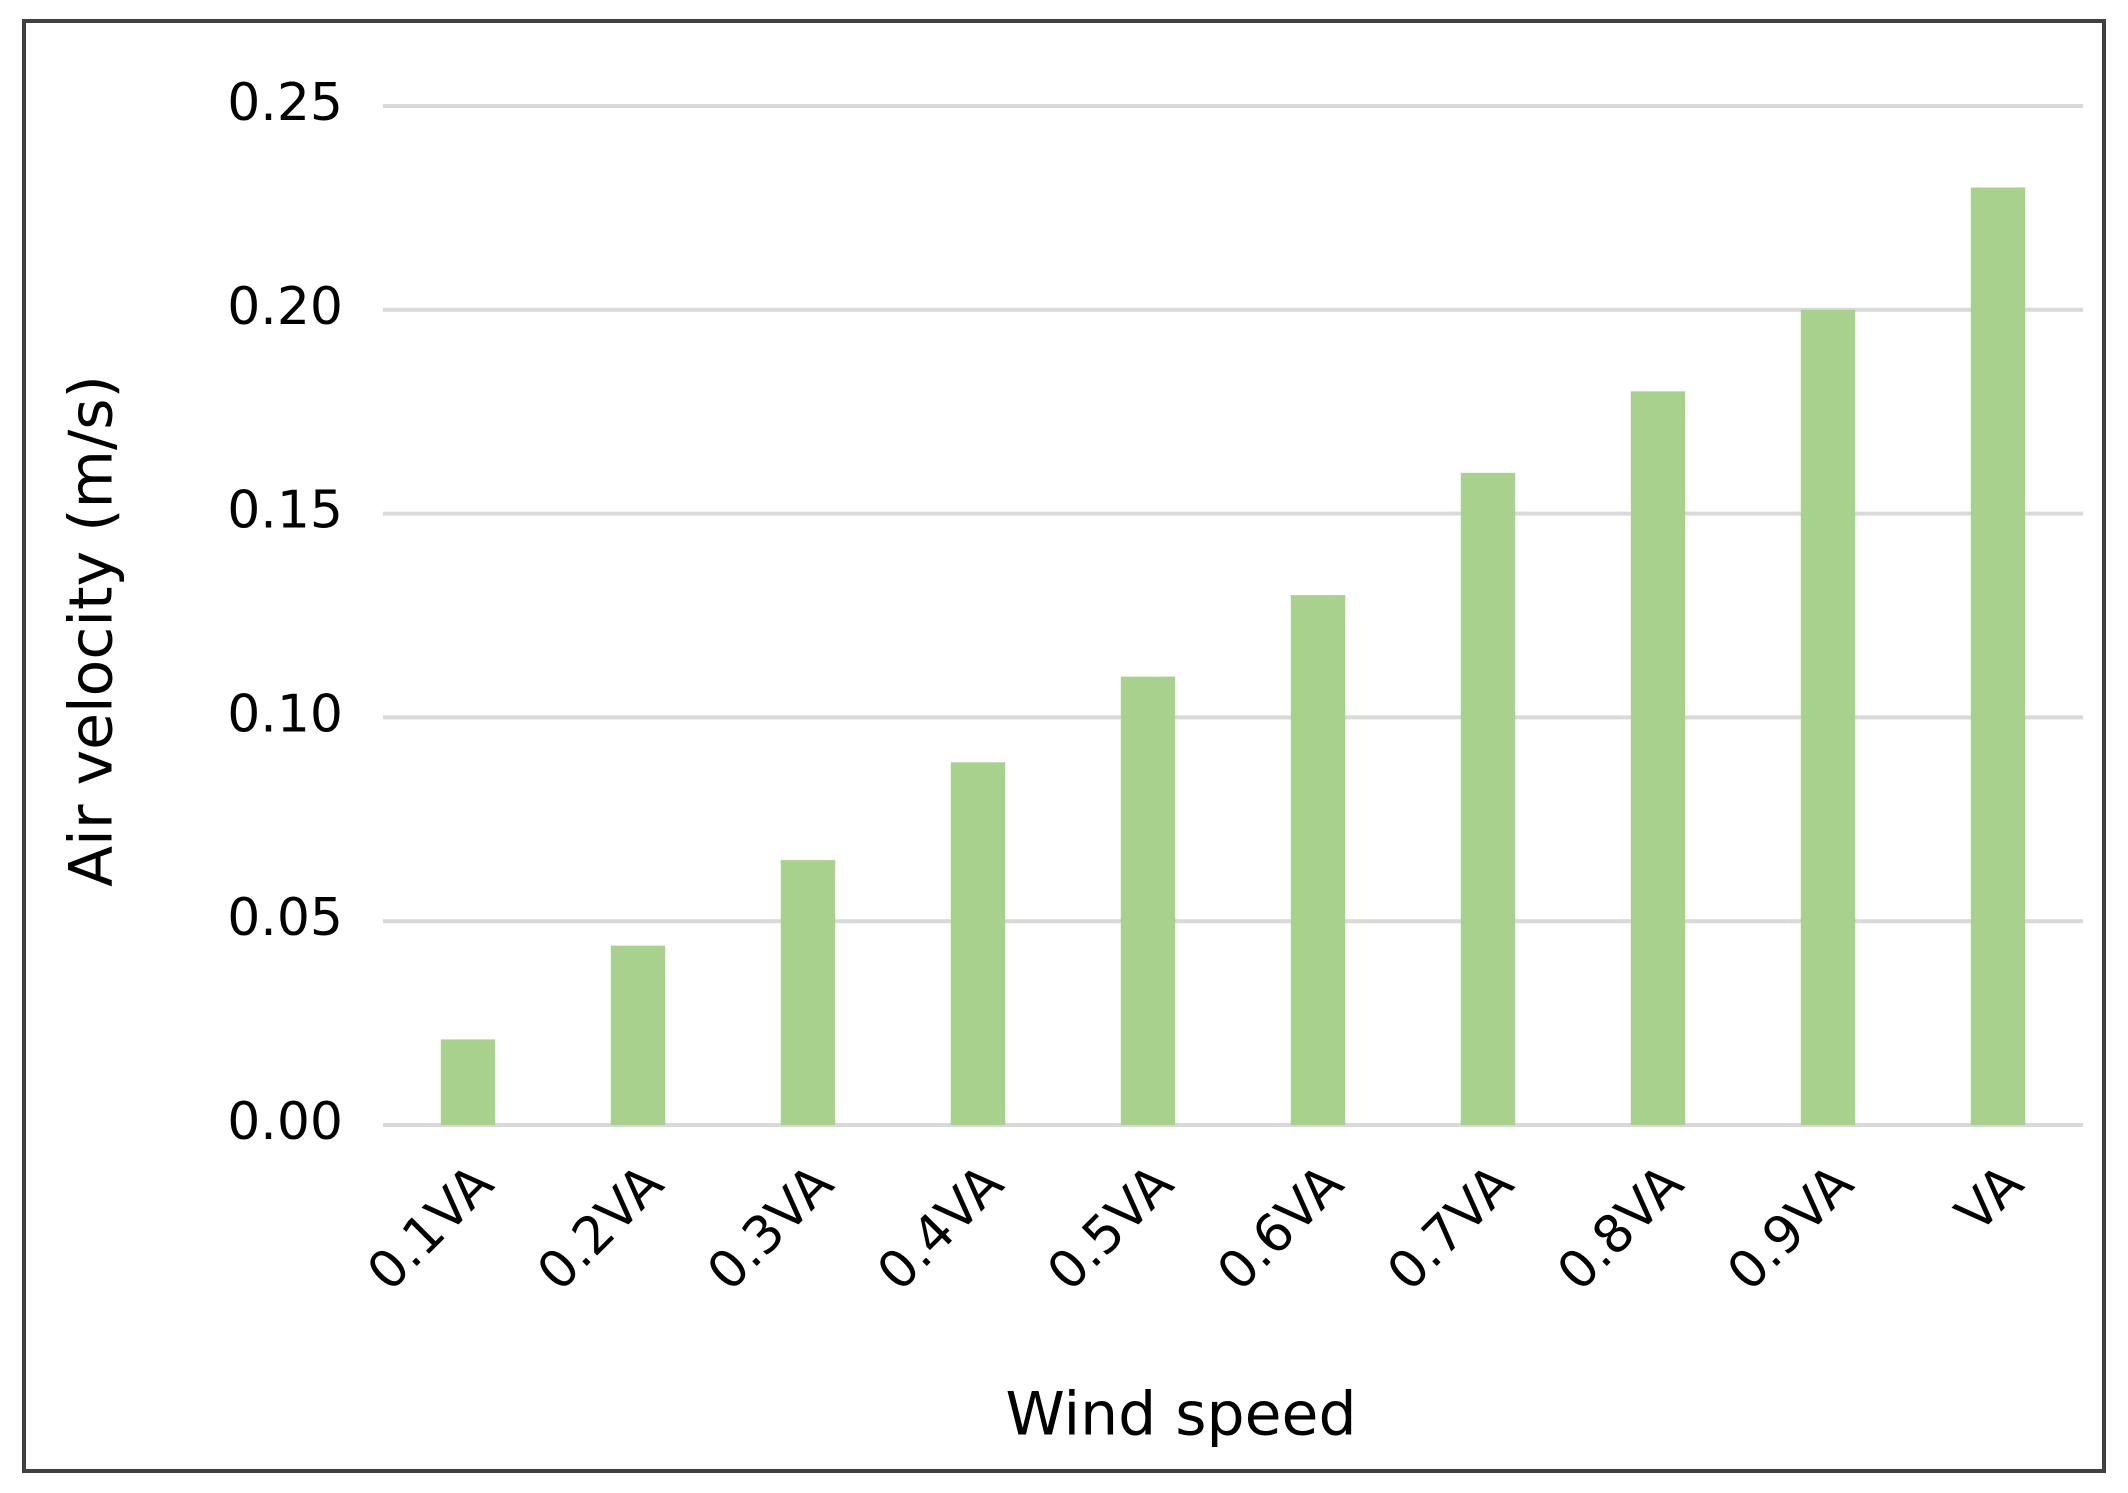 The height and width of the screenshot is (1493, 2128). Describe the element at coordinates (92, 631) in the screenshot. I see `y-axis-title: Air velocity (m/s)` at that location.